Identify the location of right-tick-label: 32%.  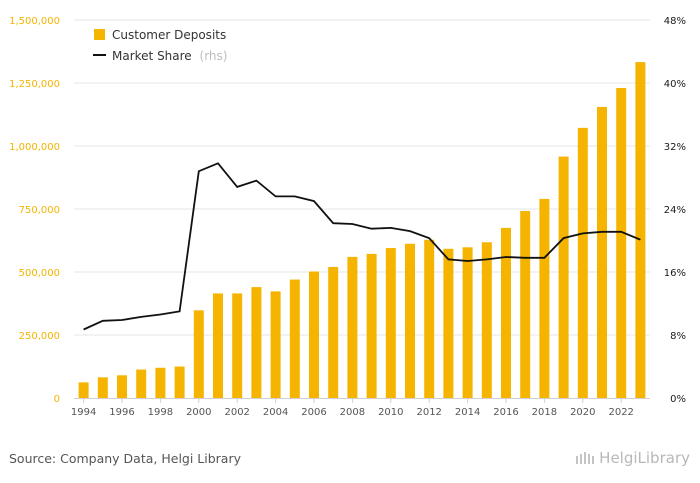
(675, 147).